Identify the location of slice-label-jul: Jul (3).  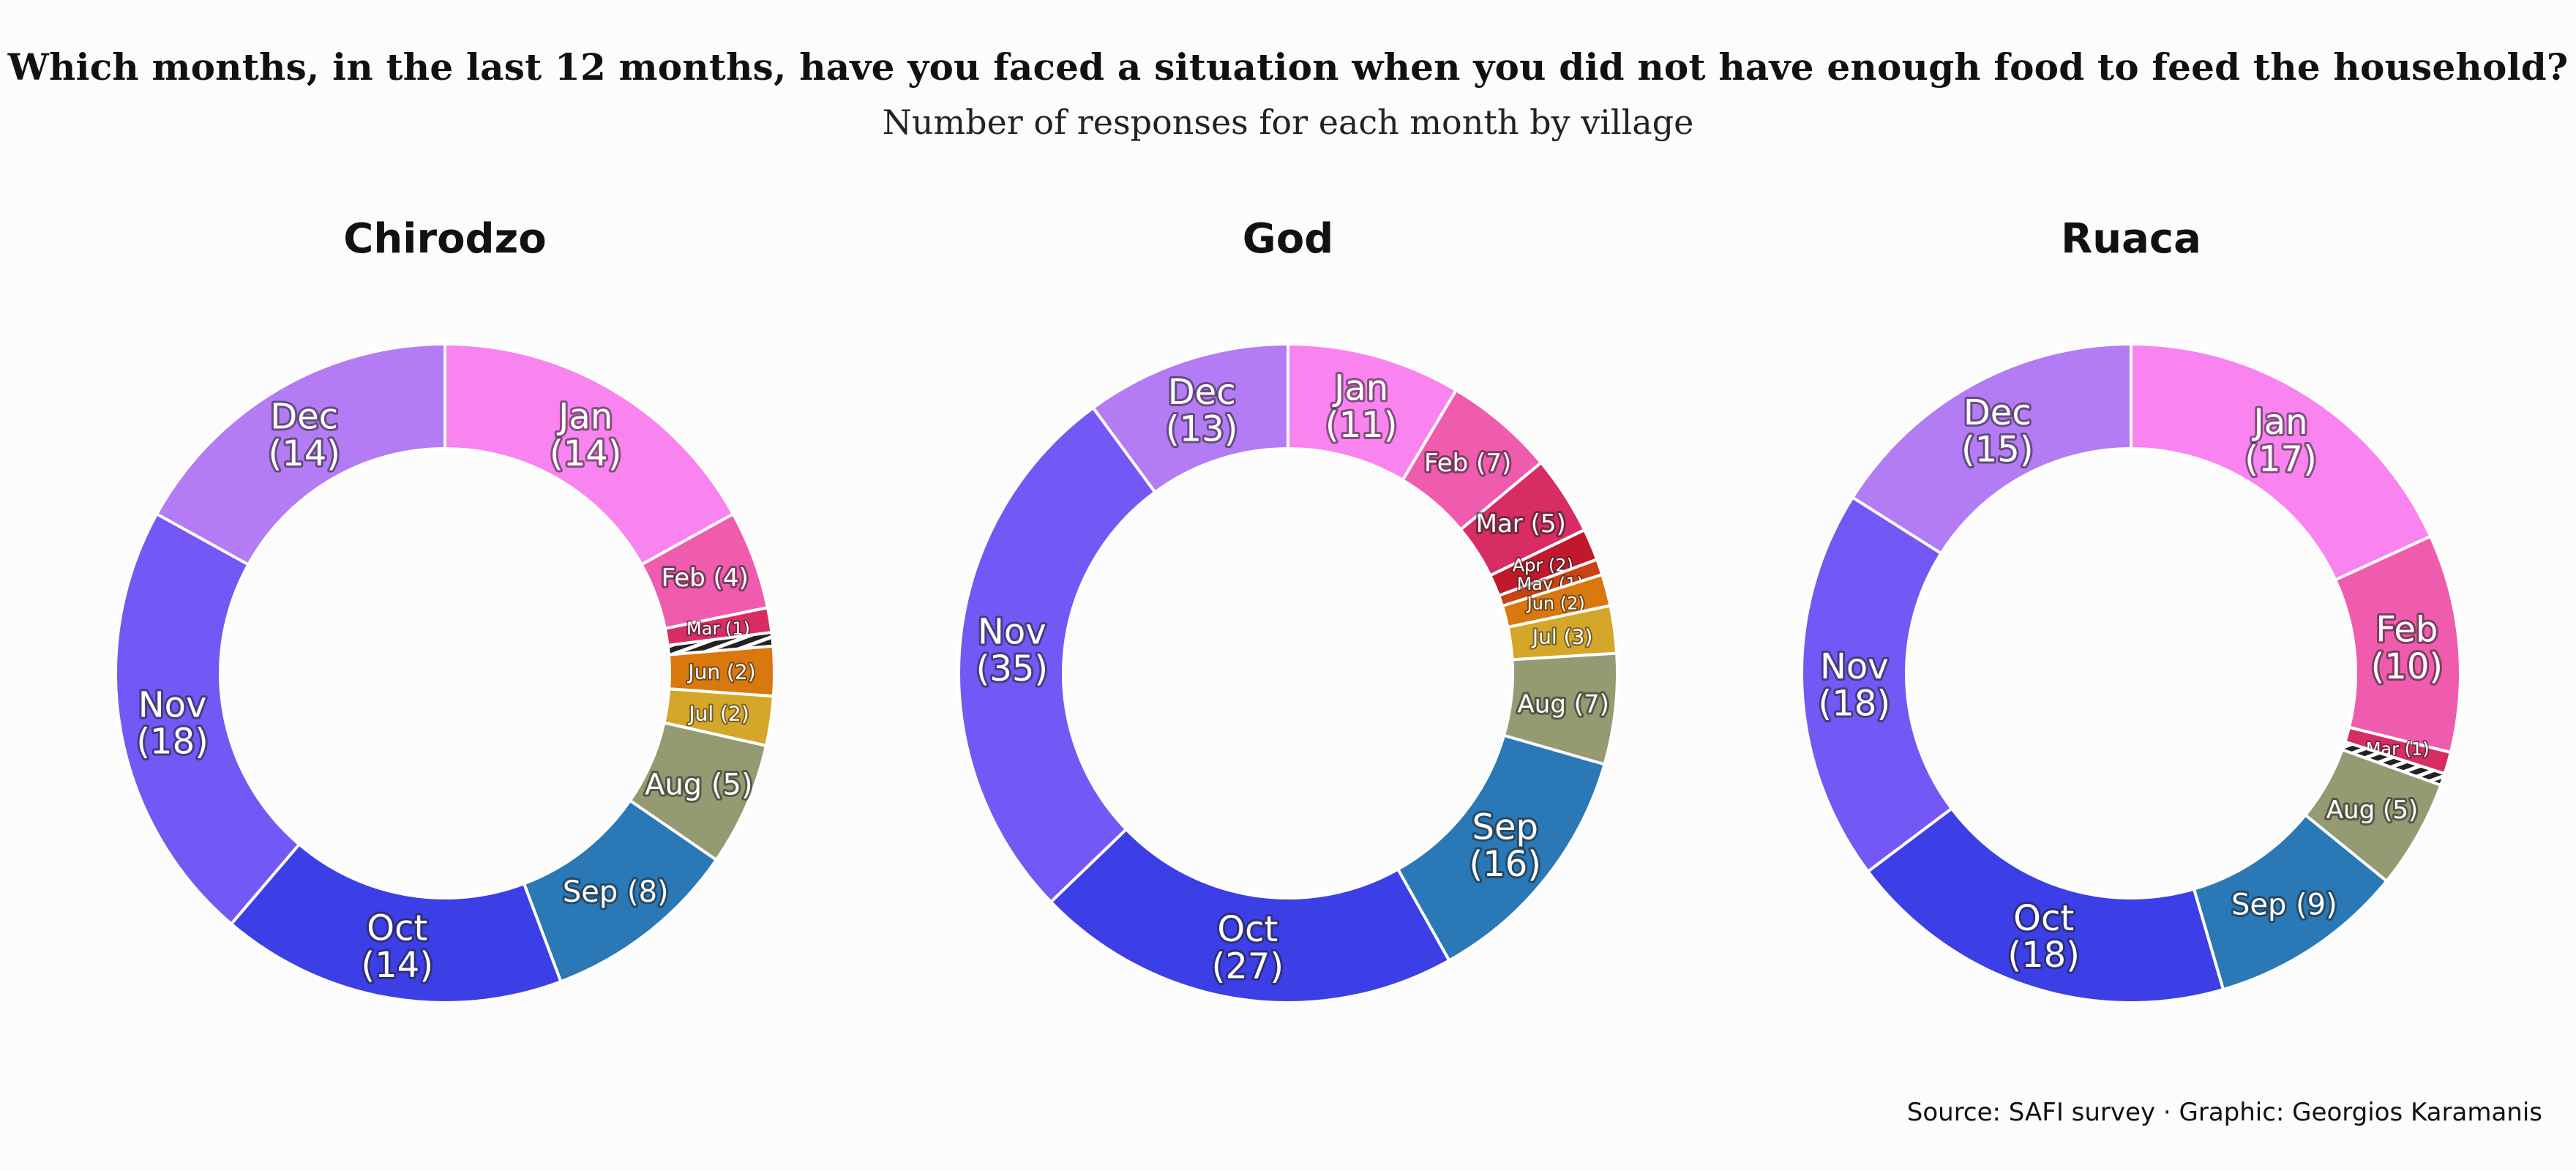
(1561, 636).